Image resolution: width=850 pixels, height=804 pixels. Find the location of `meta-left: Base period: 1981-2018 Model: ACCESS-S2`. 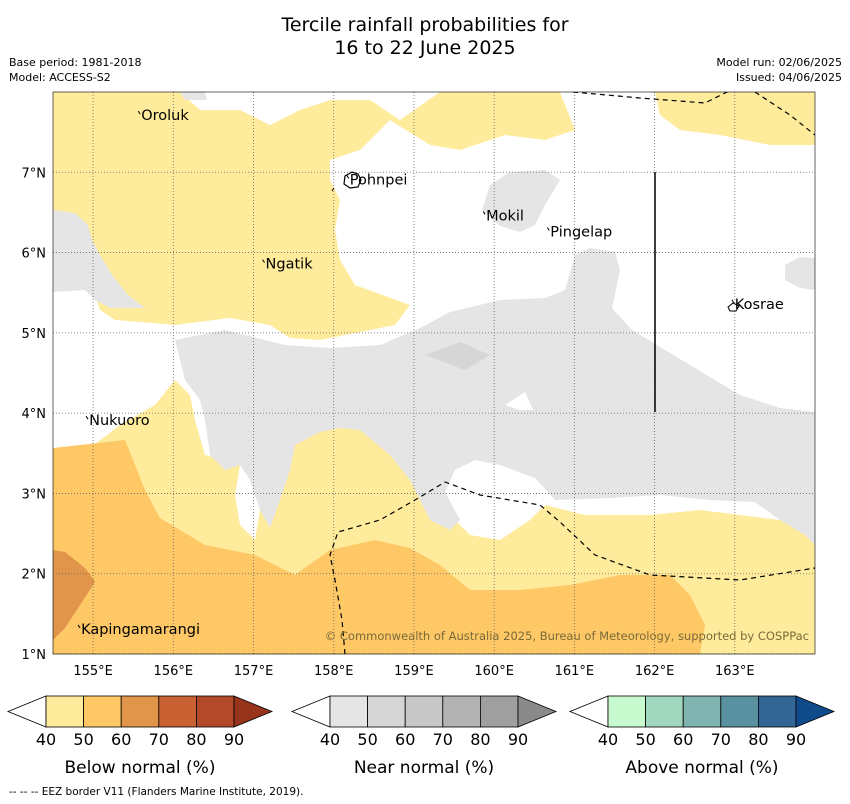

meta-left: Base period: 1981-2018 Model: ACCESS-S2 is located at coordinates (75, 70).